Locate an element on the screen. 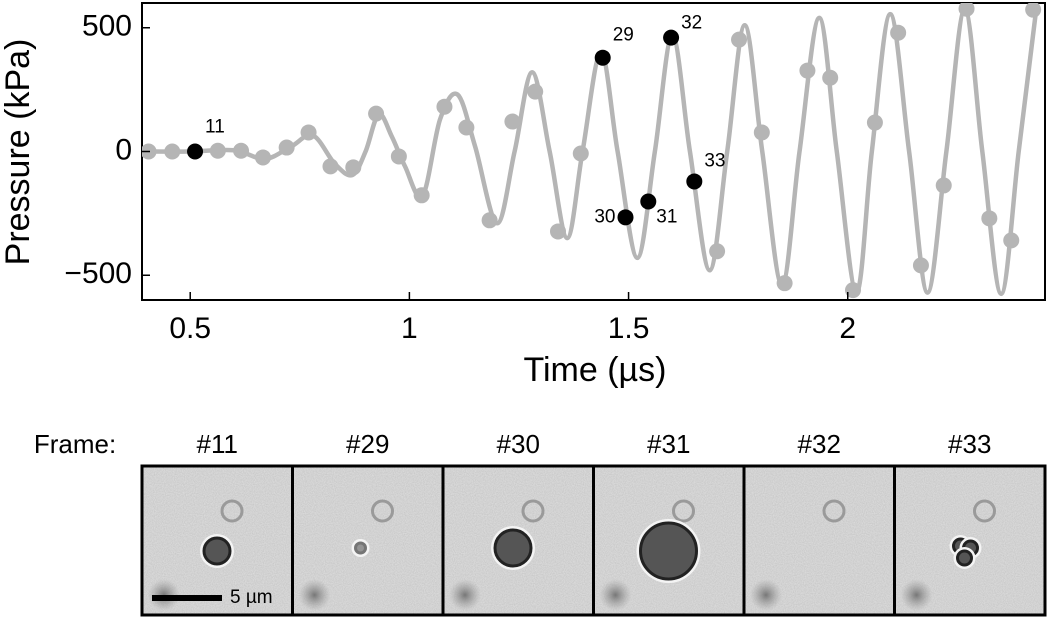  x-tick-label: 0.5 is located at coordinates (190, 328).